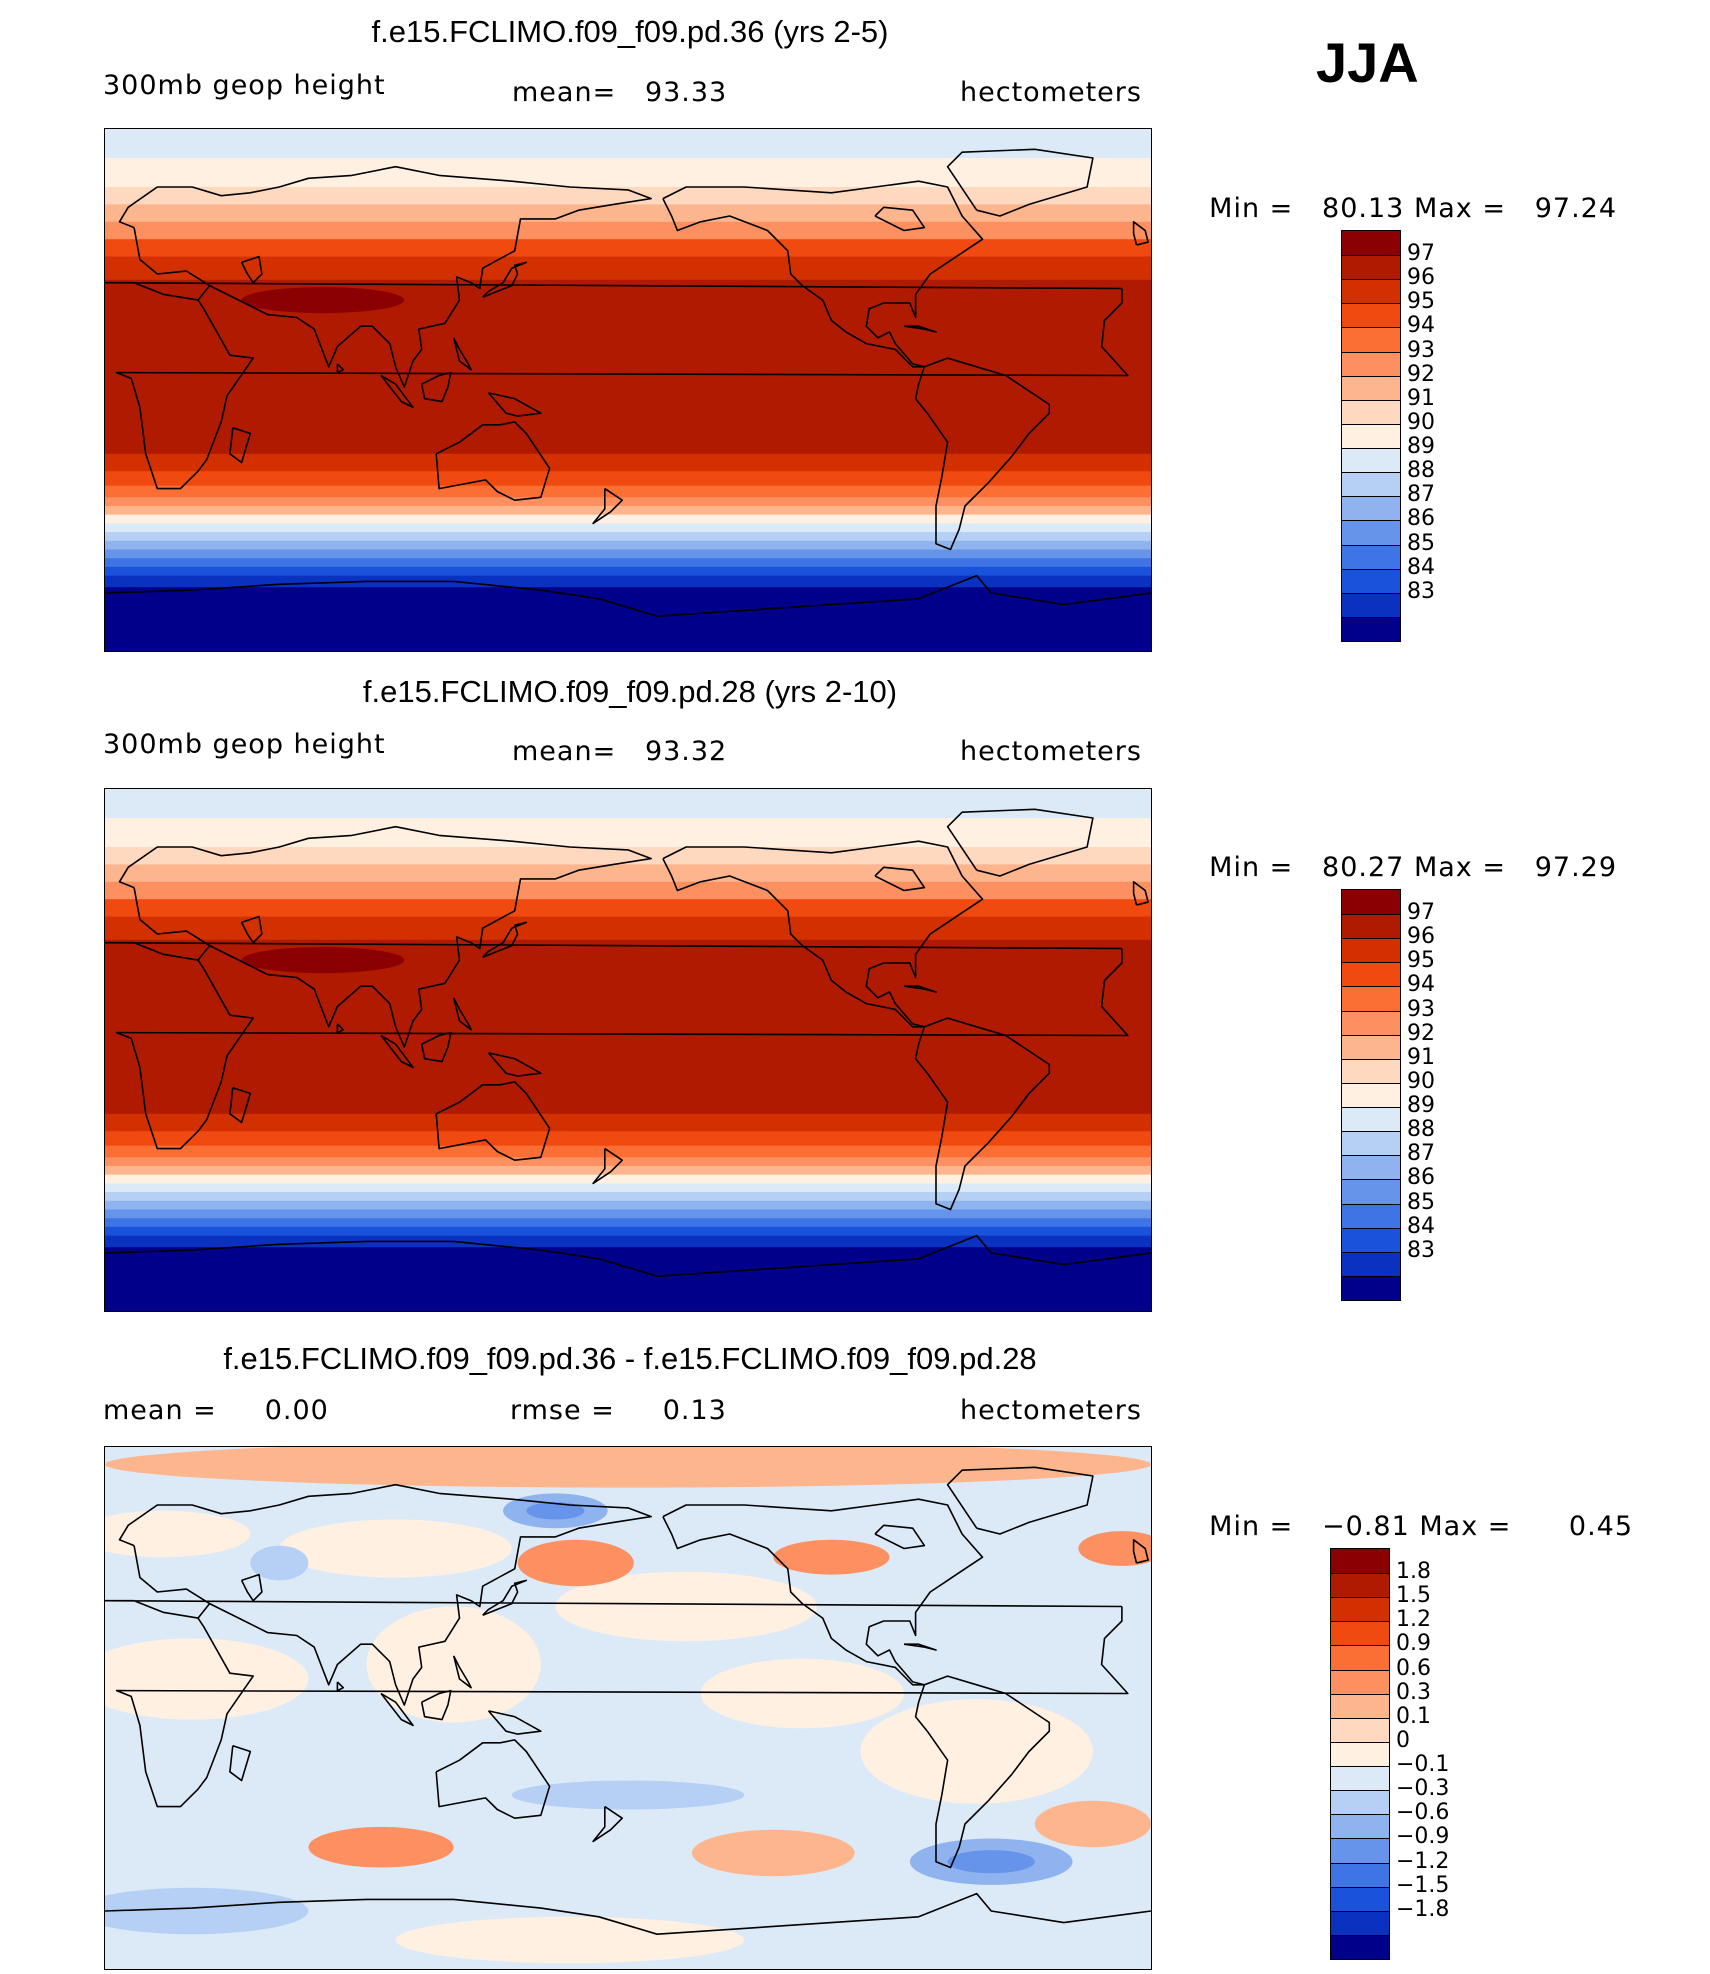 This screenshot has height=1974, width=1710. Describe the element at coordinates (1423, 1909) in the screenshot. I see `colorbar-label: −1.8` at that location.